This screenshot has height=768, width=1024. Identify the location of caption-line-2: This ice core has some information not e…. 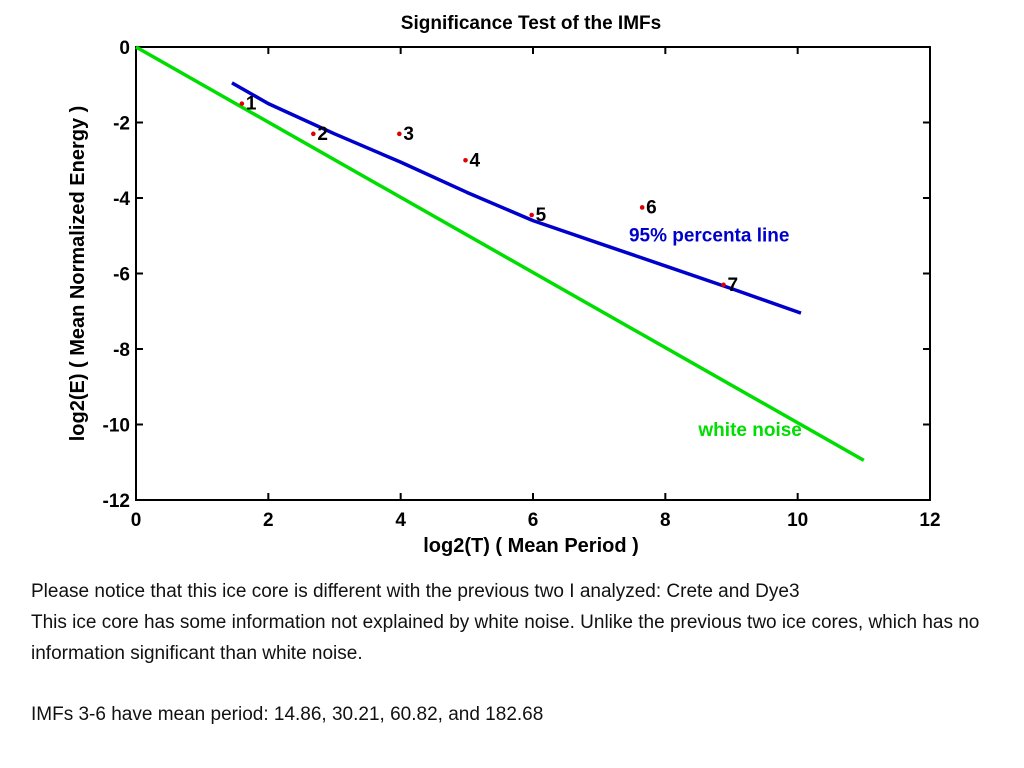
(505, 638).